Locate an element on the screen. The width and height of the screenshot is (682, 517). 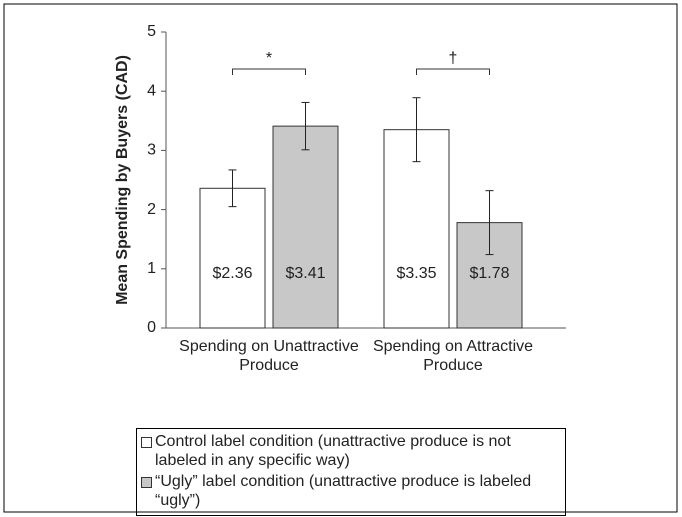
y-tick-label: 1 is located at coordinates (151, 268).